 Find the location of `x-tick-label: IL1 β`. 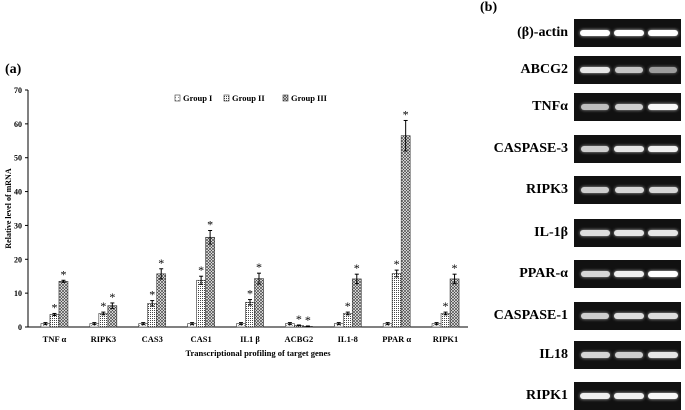

x-tick-label: IL1 β is located at coordinates (250, 339).